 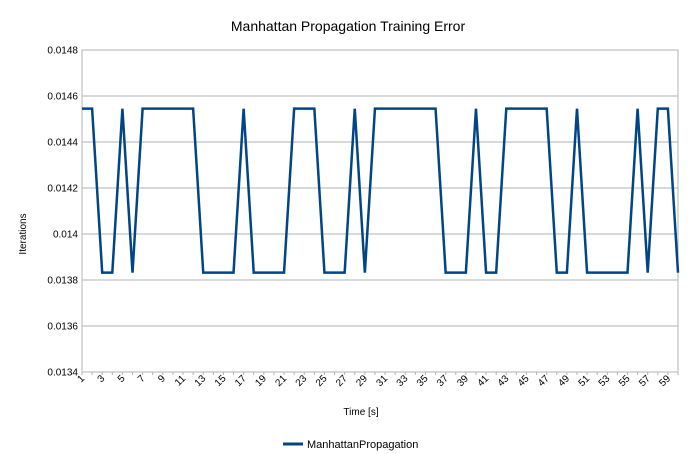 What do you see at coordinates (62, 189) in the screenshot?
I see `y-tick-label: 0.0142` at bounding box center [62, 189].